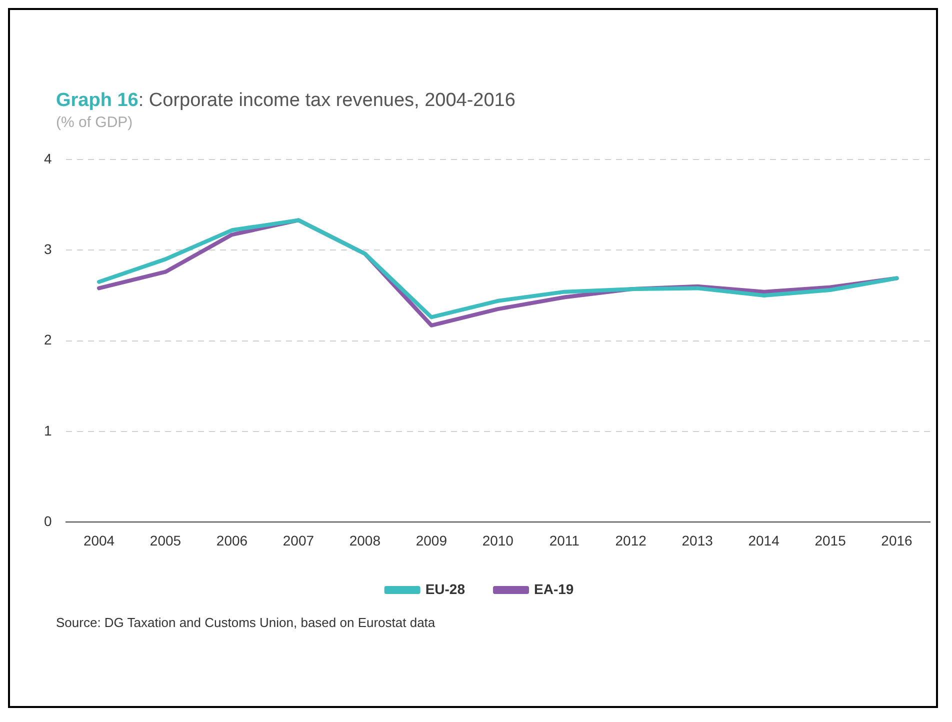  I want to click on y-tick-label: 1, so click(48, 430).